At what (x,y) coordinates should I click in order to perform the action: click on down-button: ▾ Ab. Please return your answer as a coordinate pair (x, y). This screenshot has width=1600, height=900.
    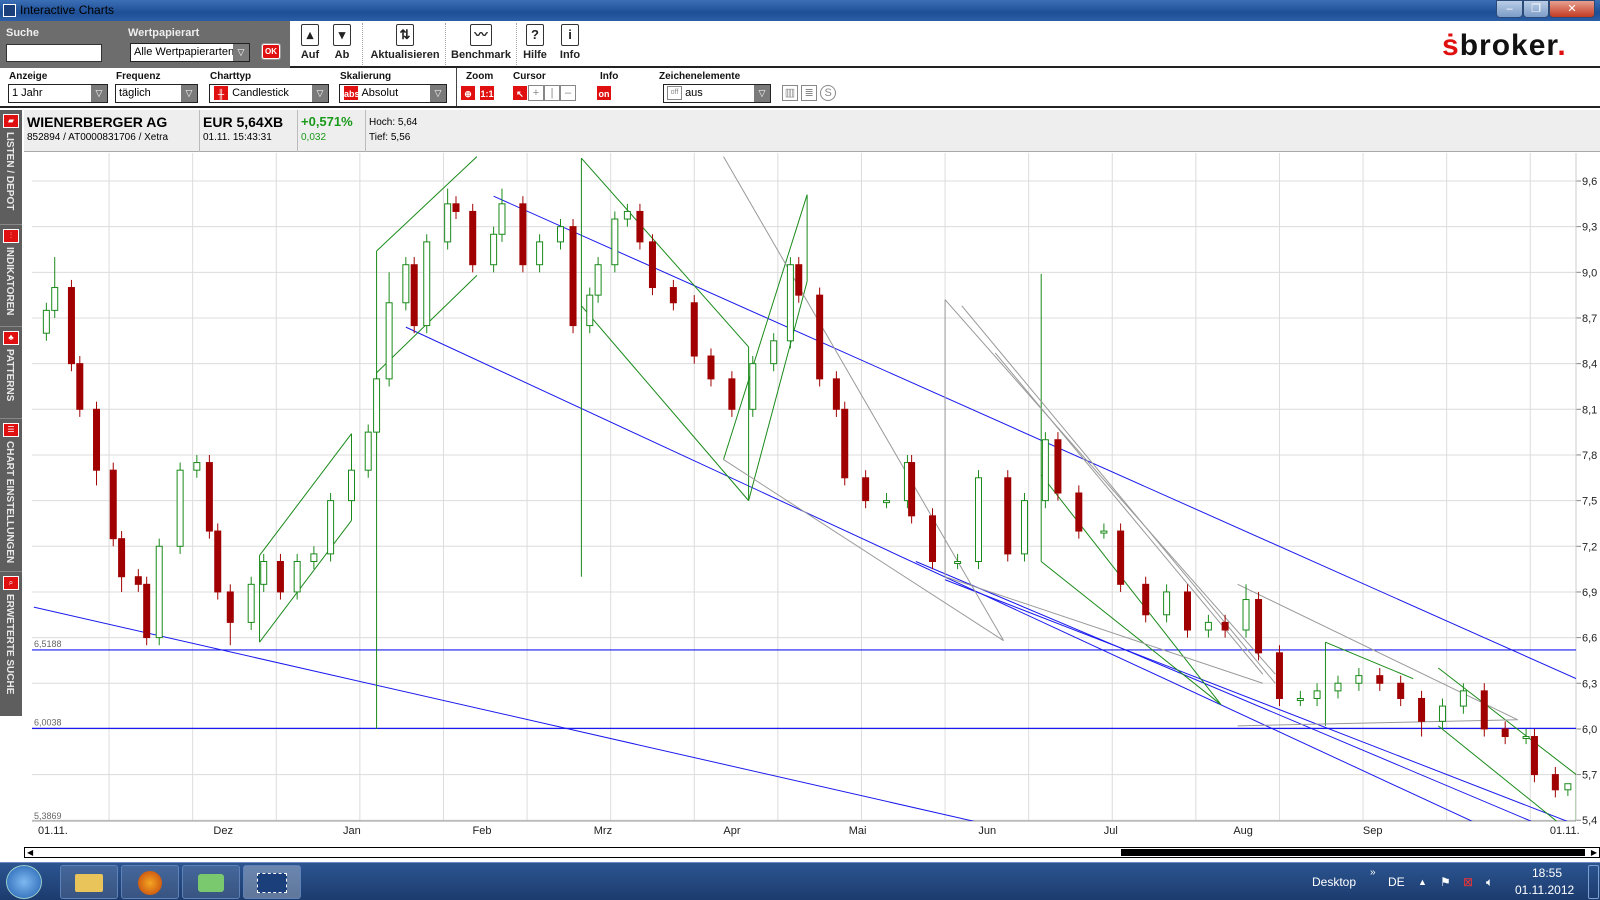
    Looking at the image, I should click on (342, 42).